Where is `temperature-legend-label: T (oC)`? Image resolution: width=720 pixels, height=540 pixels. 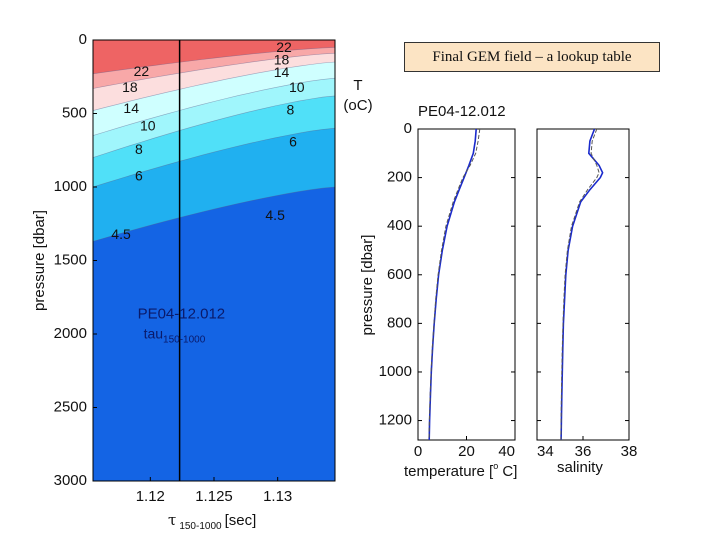
temperature-legend-label: T (oC) is located at coordinates (358, 96).